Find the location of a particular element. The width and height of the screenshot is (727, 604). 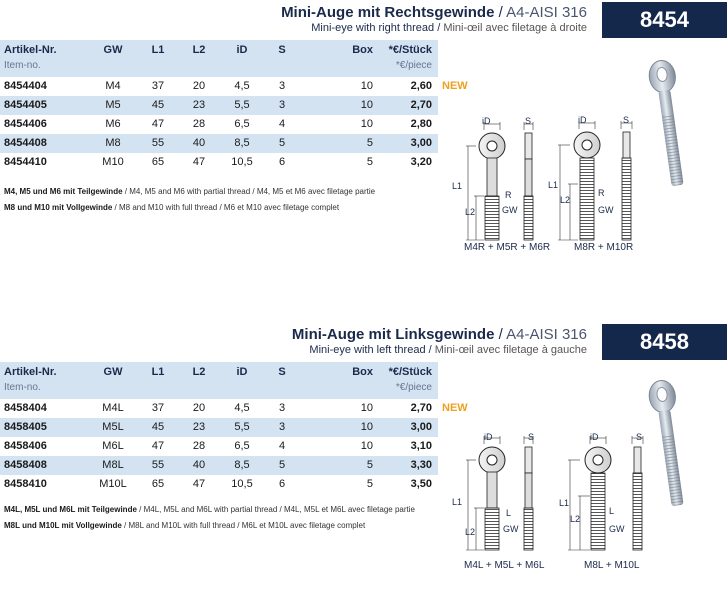

table-row: 8454404 M4 37 20 4,5 3 10 2,60 is located at coordinates (219, 86).